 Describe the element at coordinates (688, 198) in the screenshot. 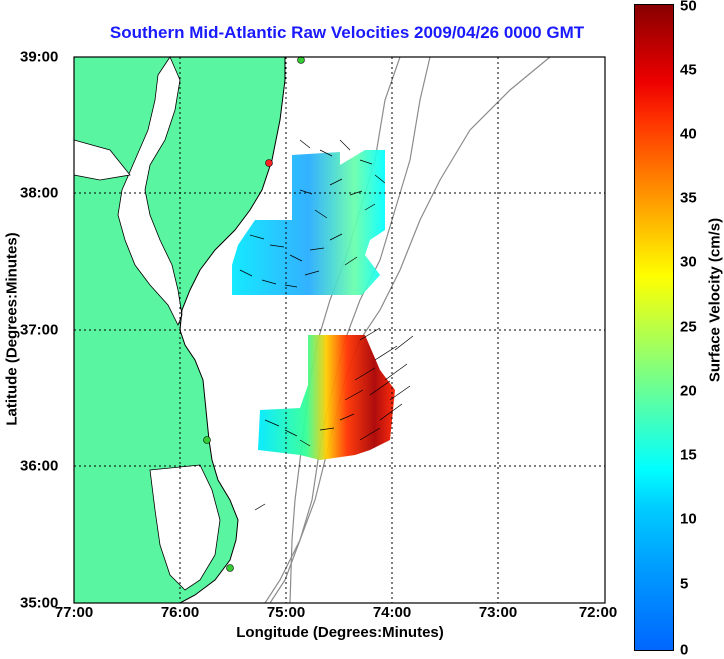

I see `colorbar-tick: 35` at that location.